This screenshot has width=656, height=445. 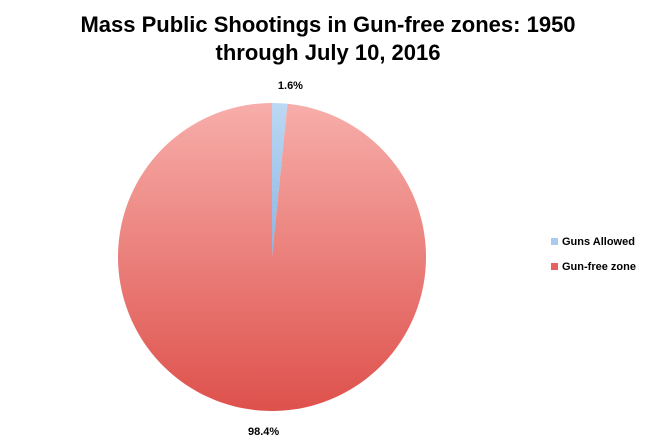 What do you see at coordinates (598, 242) in the screenshot?
I see `legend-label-guns-allowed: Guns Allowed` at bounding box center [598, 242].